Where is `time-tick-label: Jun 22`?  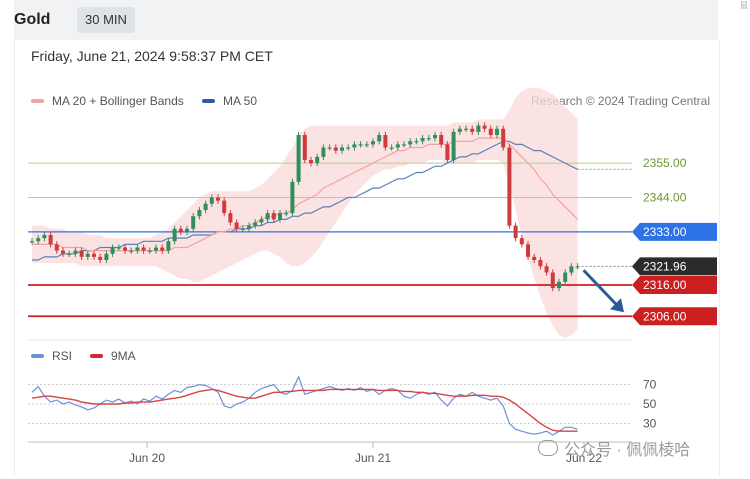 time-tick-label: Jun 22 is located at coordinates (584, 458).